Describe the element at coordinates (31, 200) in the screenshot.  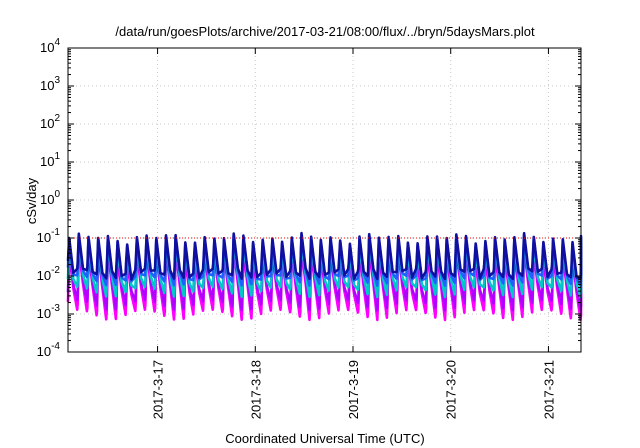
I see `y-axis-label: cSv/day` at that location.